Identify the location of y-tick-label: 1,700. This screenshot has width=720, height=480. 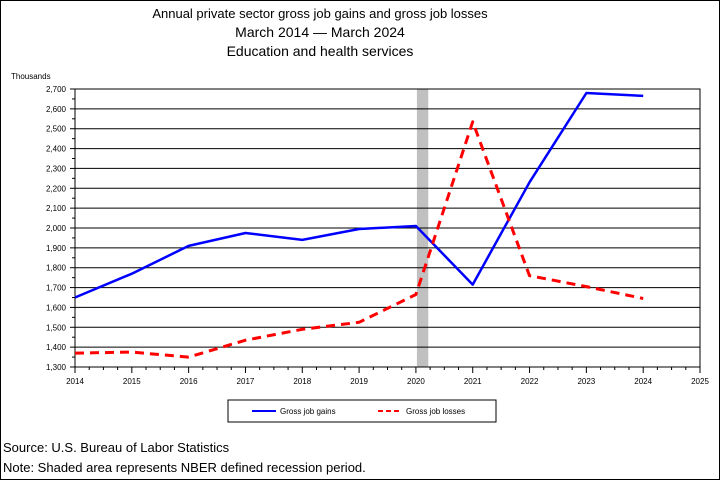
(56, 288).